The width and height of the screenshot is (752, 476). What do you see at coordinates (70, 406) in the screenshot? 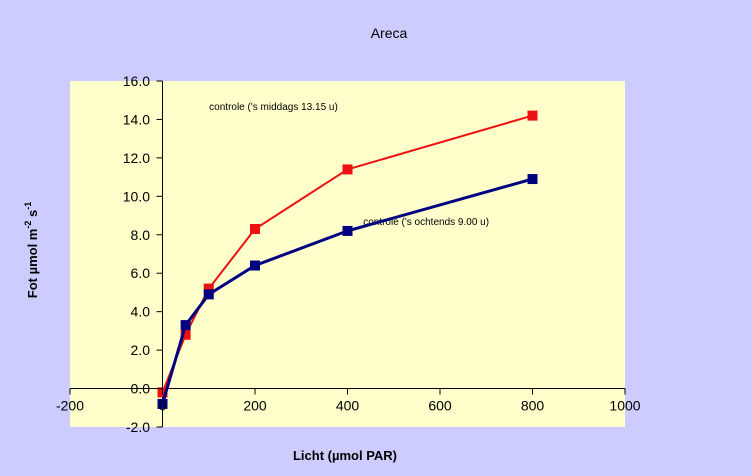
I see `x-tick-label: -200` at bounding box center [70, 406].